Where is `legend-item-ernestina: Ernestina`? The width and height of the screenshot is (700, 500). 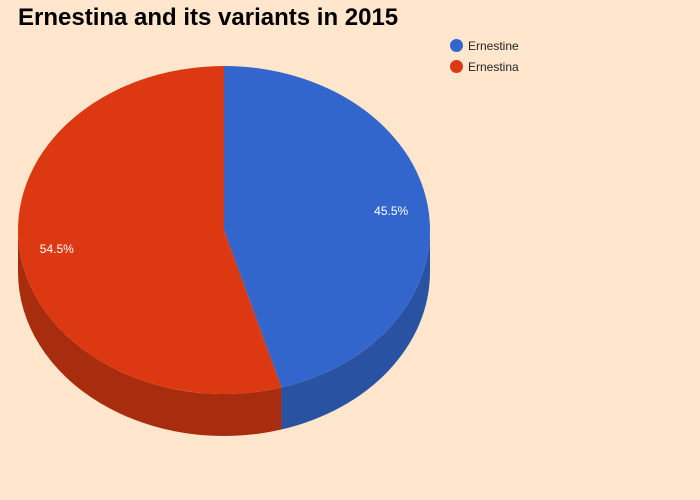 legend-item-ernestina: Ernestina is located at coordinates (484, 66).